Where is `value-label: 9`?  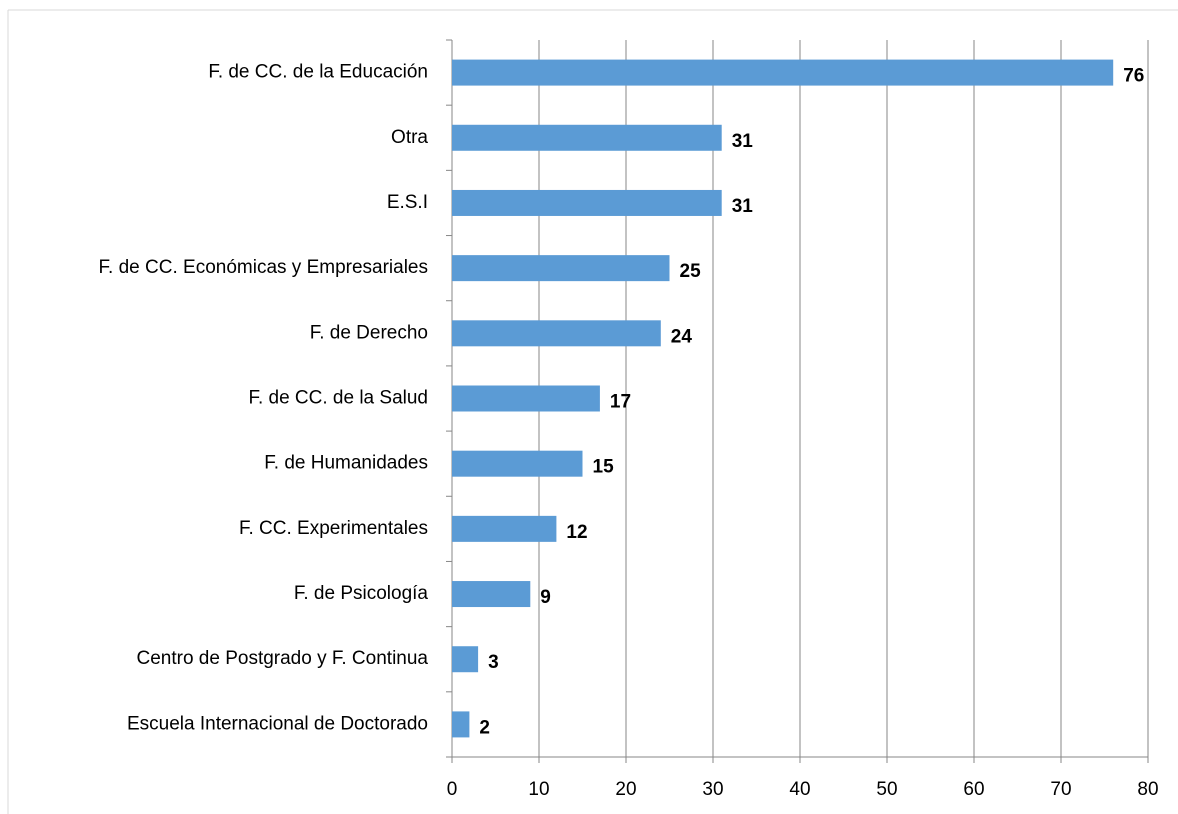 value-label: 9 is located at coordinates (545, 597).